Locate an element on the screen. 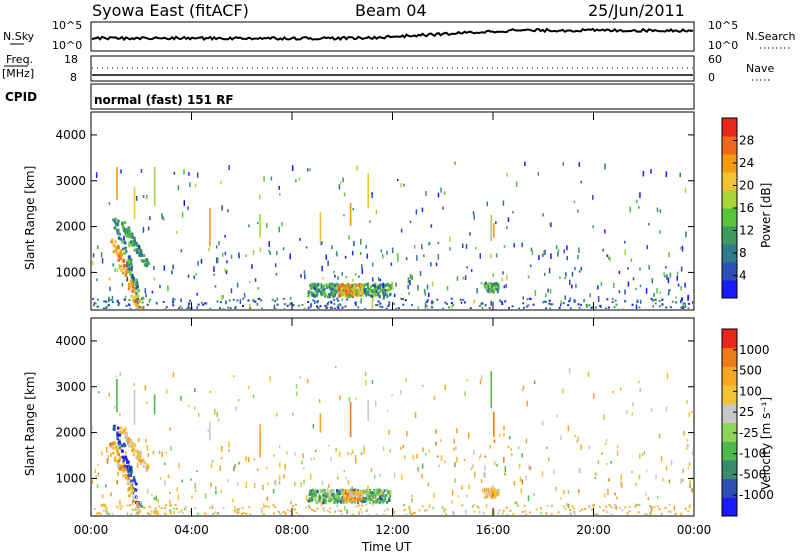 The height and width of the screenshot is (558, 800). colorbar-segment is located at coordinates (729, 145).